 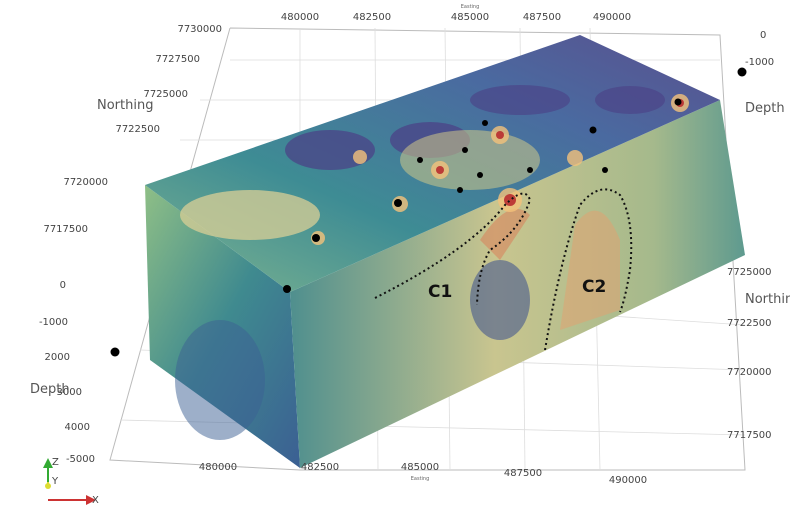 I want to click on annotation: C2, so click(x=594, y=287).